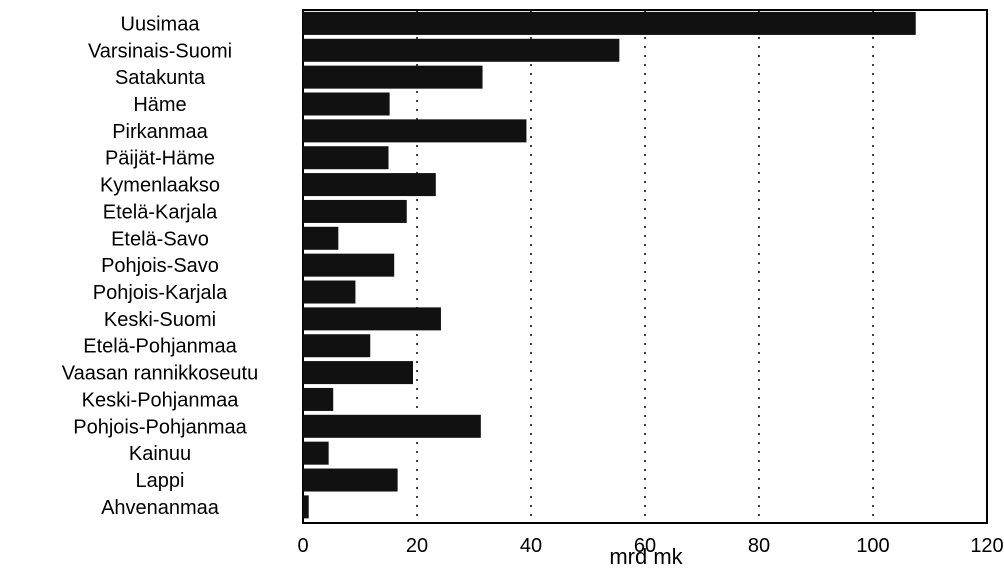 The width and height of the screenshot is (1004, 571). What do you see at coordinates (160, 239) in the screenshot?
I see `category-label-8: Etelä-Savo` at bounding box center [160, 239].